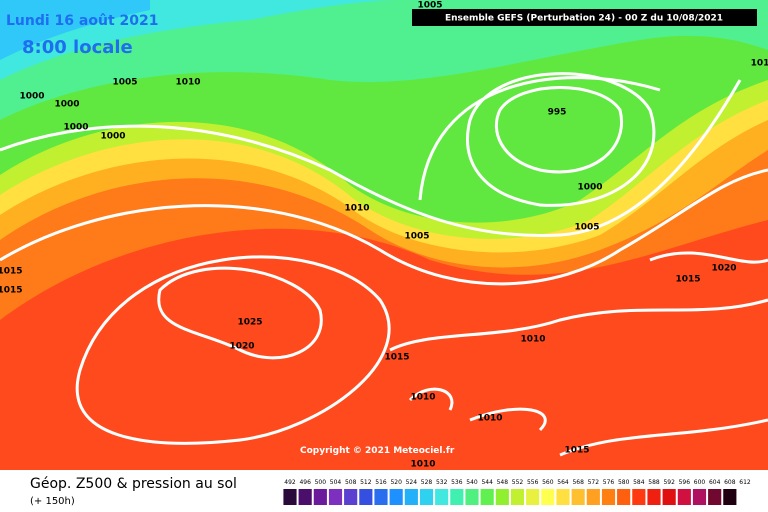 Image resolution: width=768 pixels, height=512 pixels. Describe the element at coordinates (336, 482) in the screenshot. I see `scale-label: 504` at that location.